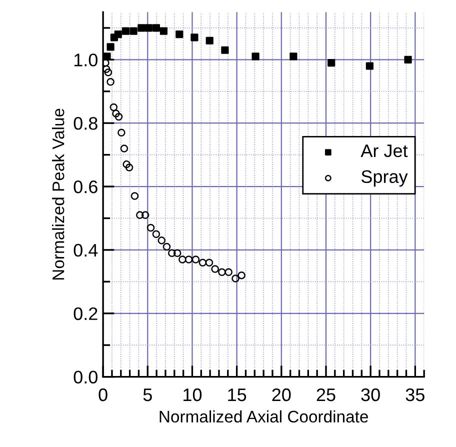  What do you see at coordinates (86, 313) in the screenshot?
I see `y-tick-label: 0.2` at bounding box center [86, 313].